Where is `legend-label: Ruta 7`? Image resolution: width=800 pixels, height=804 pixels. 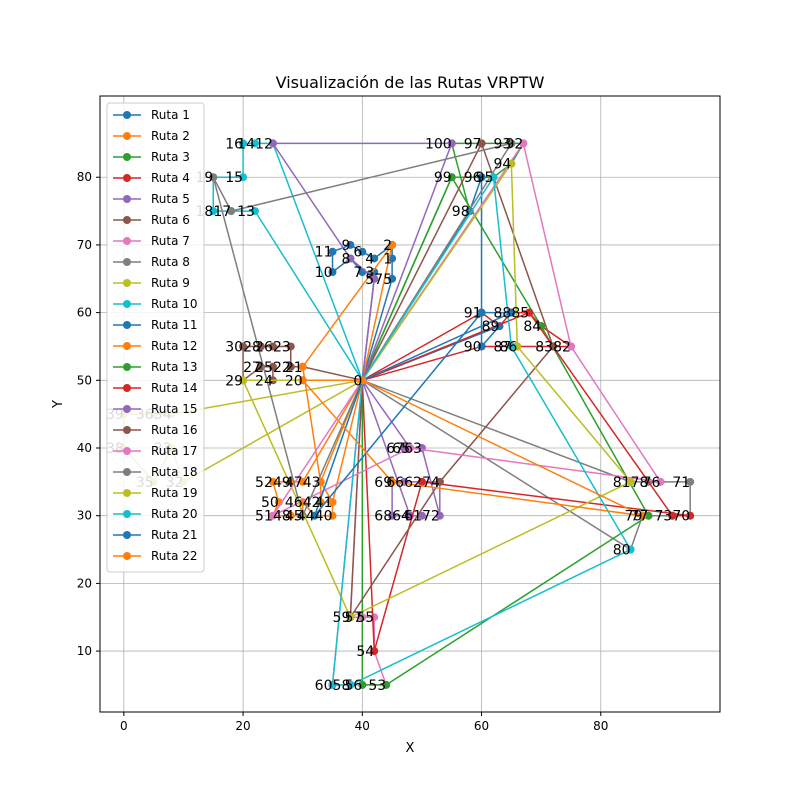 legend-label: Ruta 7 is located at coordinates (170, 241).